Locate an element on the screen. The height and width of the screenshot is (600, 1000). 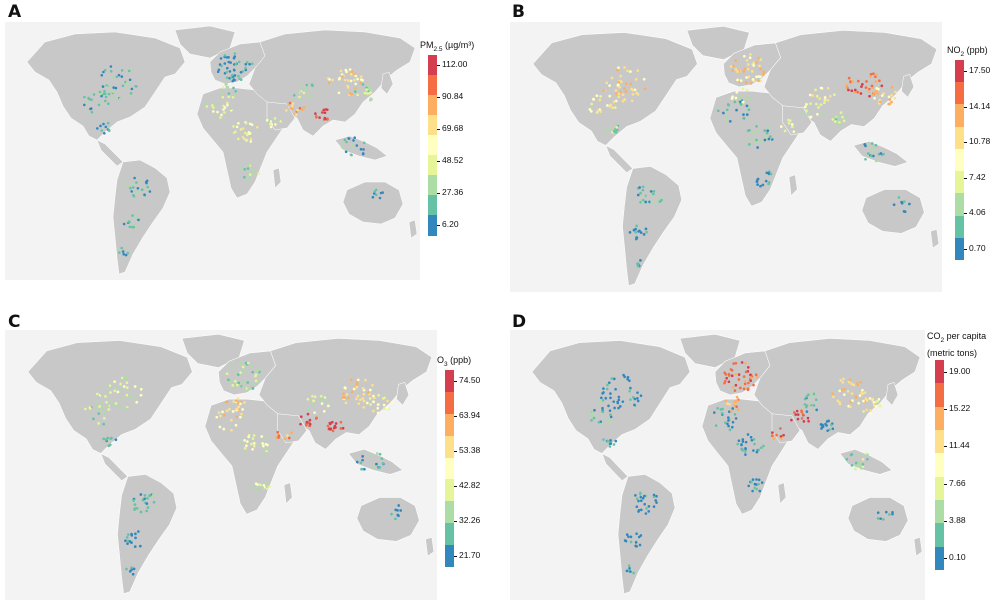
panel-letter-d: D is located at coordinates (519, 322).